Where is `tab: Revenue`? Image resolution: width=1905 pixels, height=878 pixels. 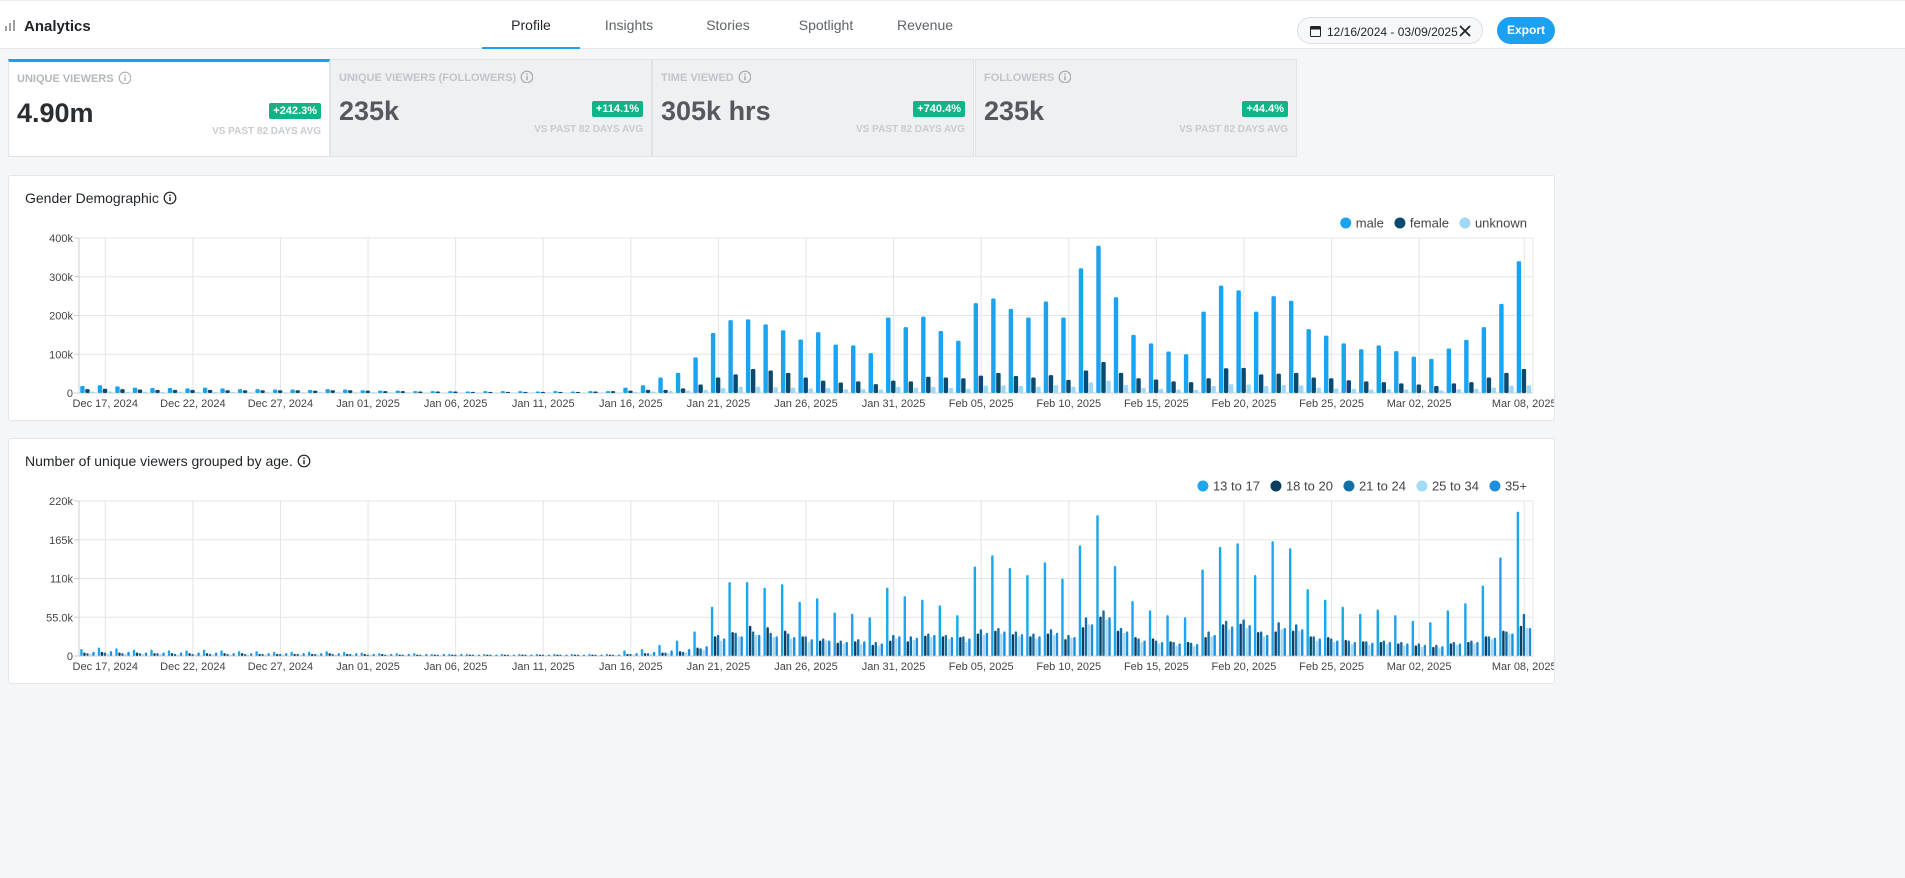
tab: Revenue is located at coordinates (925, 25).